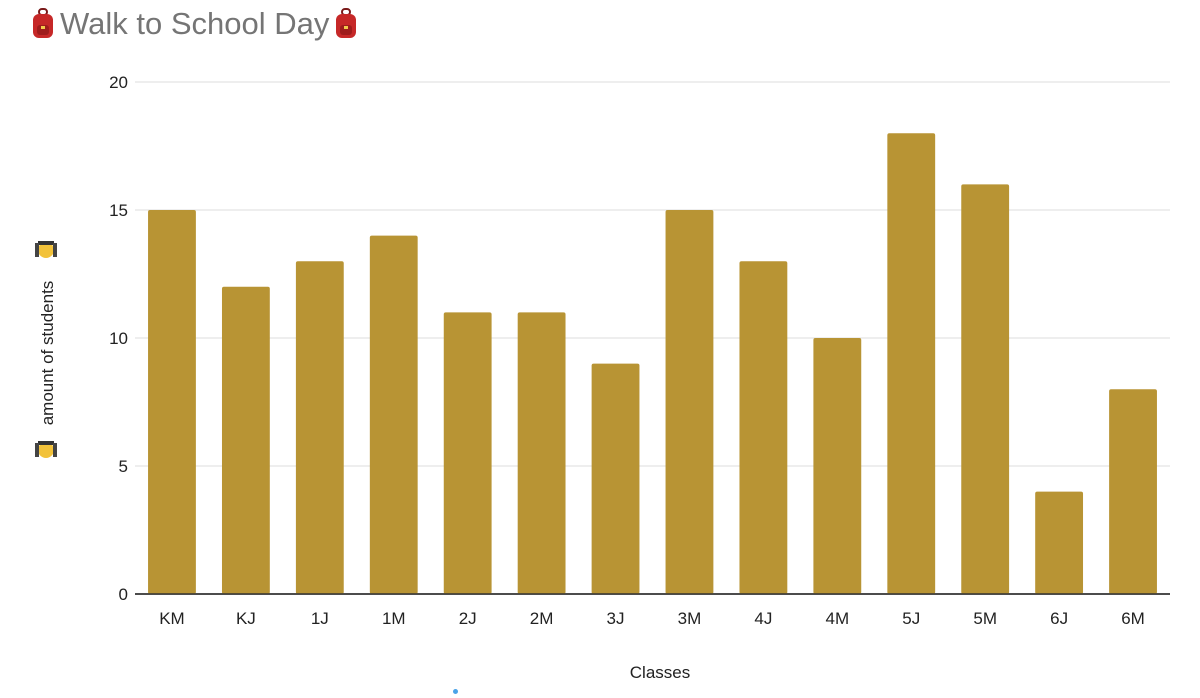 This screenshot has height=698, width=1200. I want to click on bar-5m, so click(985, 389).